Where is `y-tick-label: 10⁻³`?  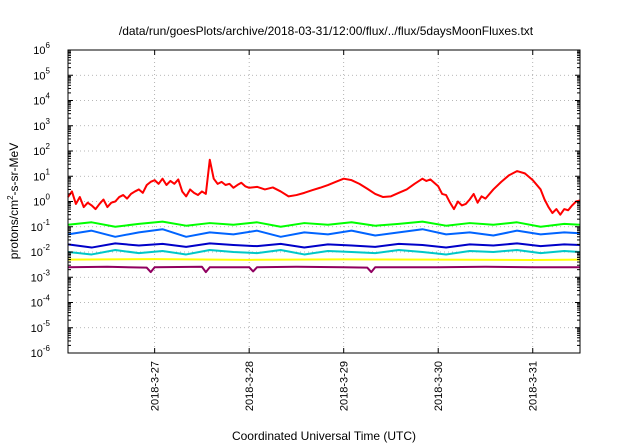
y-tick-label: 10⁻³ is located at coordinates (41, 276).